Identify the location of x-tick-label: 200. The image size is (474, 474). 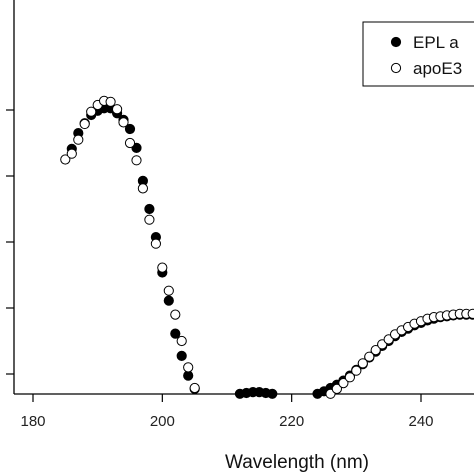
(162, 421).